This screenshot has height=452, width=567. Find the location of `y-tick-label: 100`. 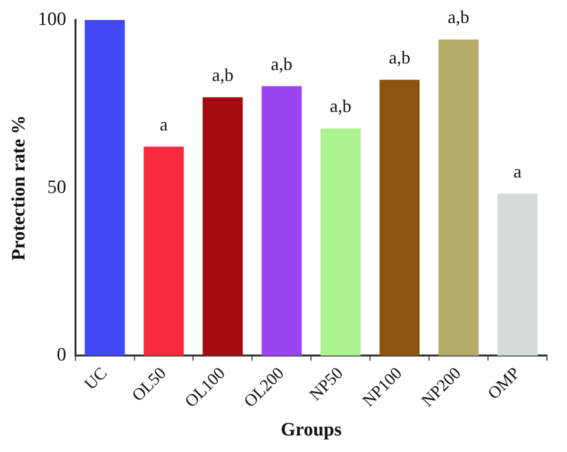

y-tick-label: 100 is located at coordinates (52, 19).